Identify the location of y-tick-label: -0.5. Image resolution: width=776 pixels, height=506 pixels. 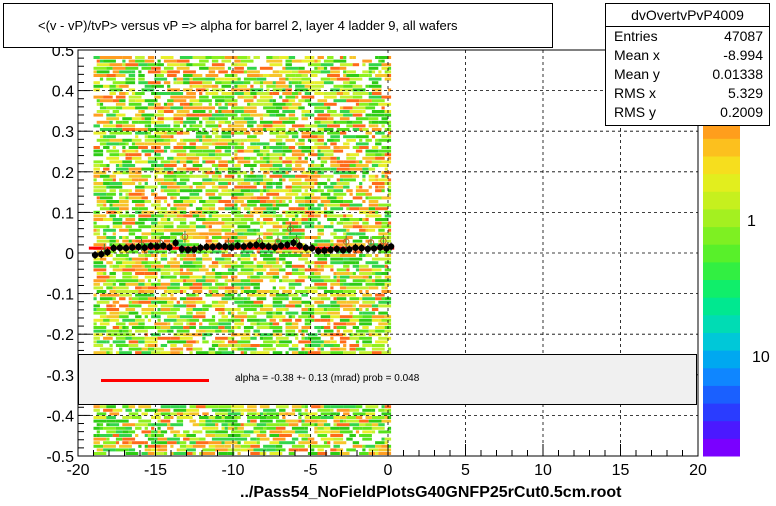
(60, 457).